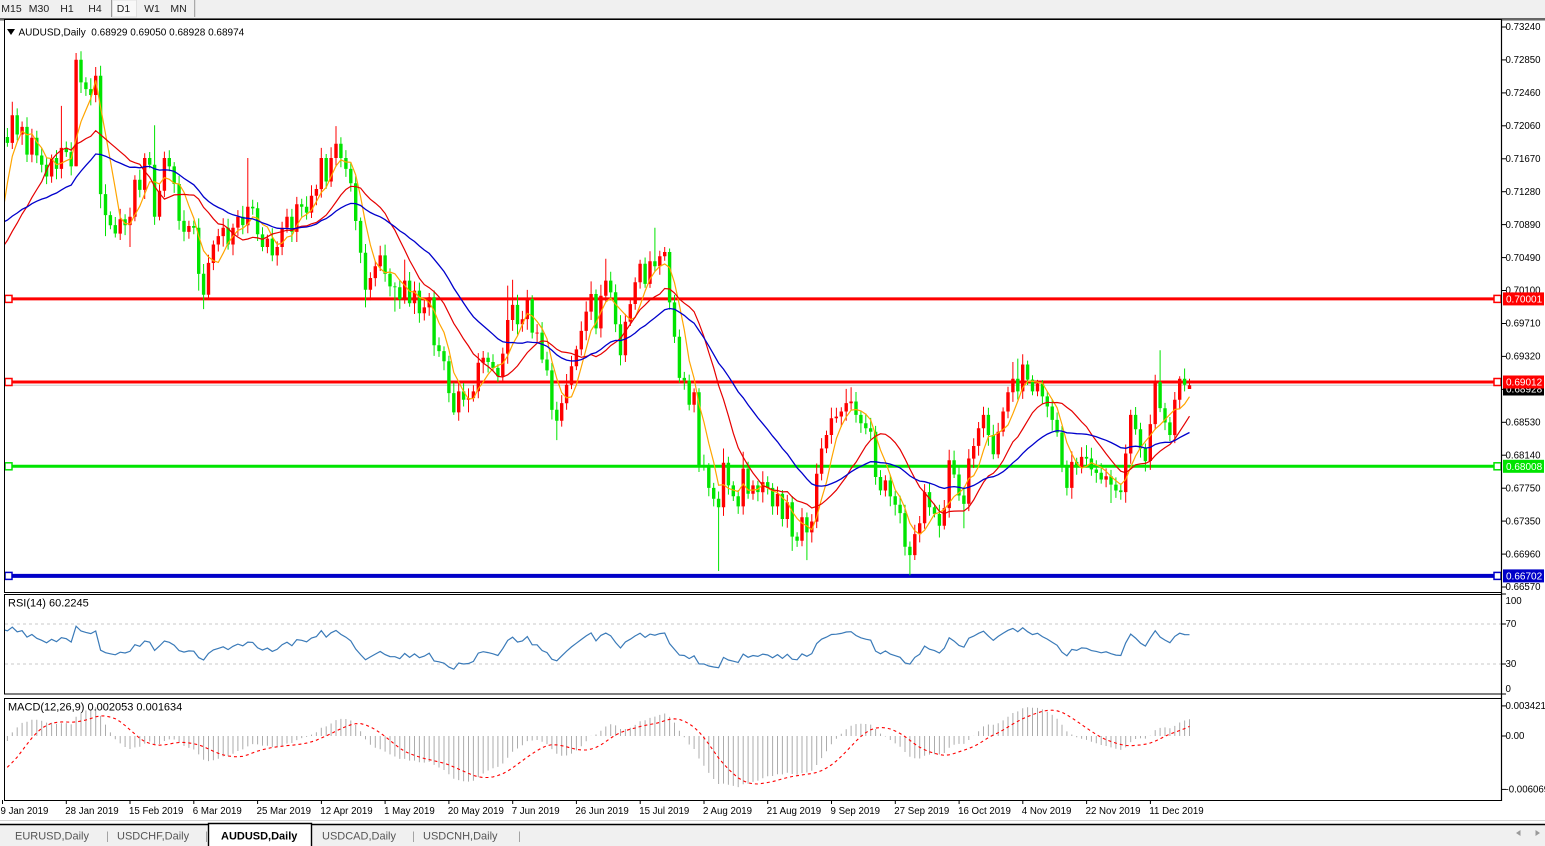 Image resolution: width=1545 pixels, height=846 pixels. Describe the element at coordinates (259, 837) in the screenshot. I see `svg-text: AUDUSD,Daily` at that location.